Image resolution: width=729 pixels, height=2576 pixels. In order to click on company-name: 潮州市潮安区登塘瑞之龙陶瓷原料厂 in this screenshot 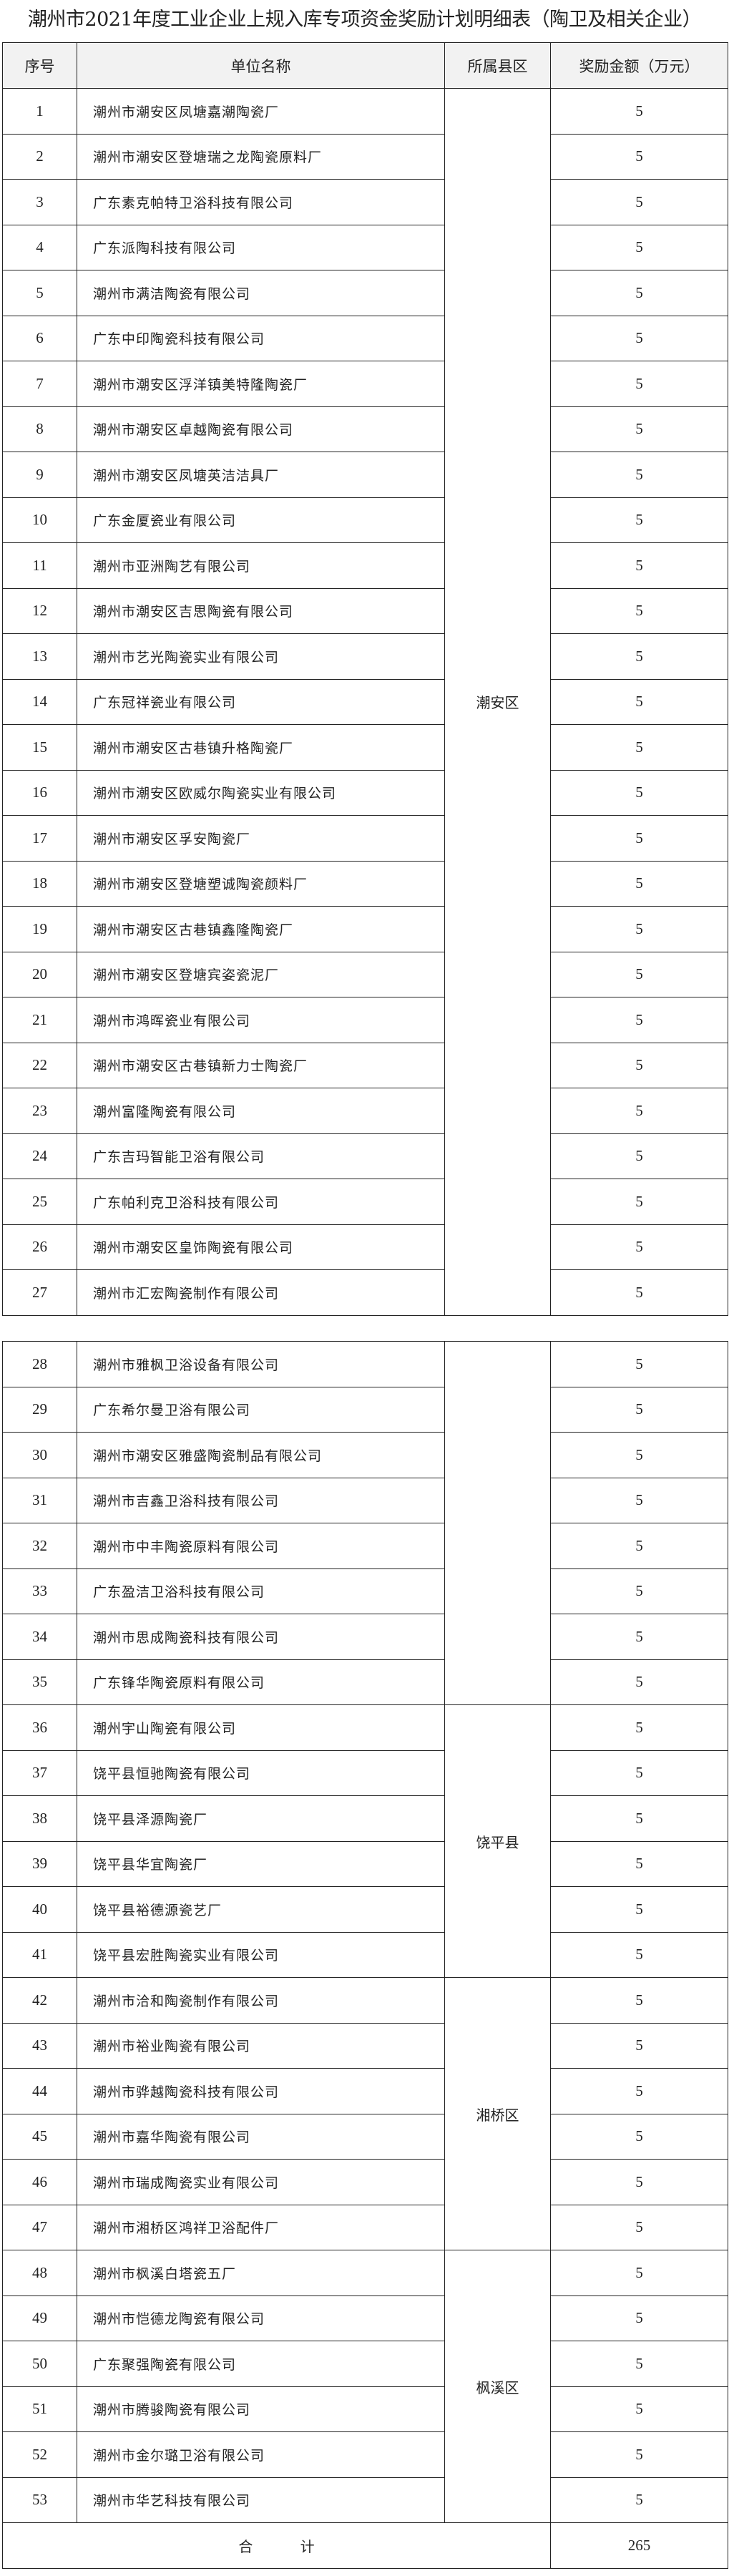, I will do `click(261, 156)`.